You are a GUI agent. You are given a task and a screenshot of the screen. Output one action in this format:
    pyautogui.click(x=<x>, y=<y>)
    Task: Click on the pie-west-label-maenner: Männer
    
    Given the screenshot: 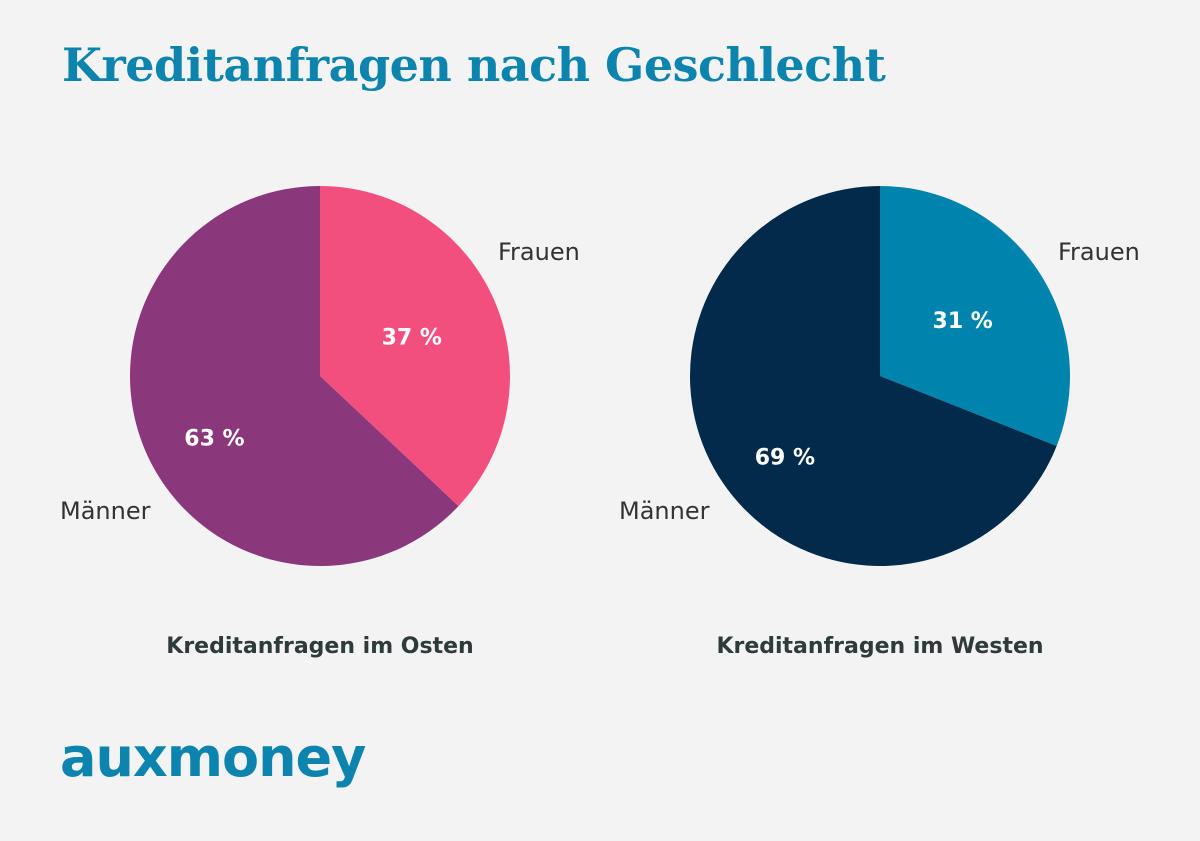 What is the action you would take?
    pyautogui.click(x=664, y=511)
    